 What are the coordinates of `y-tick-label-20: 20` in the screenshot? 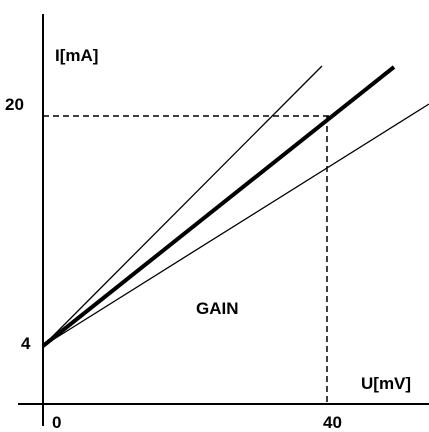 It's located at (14, 104).